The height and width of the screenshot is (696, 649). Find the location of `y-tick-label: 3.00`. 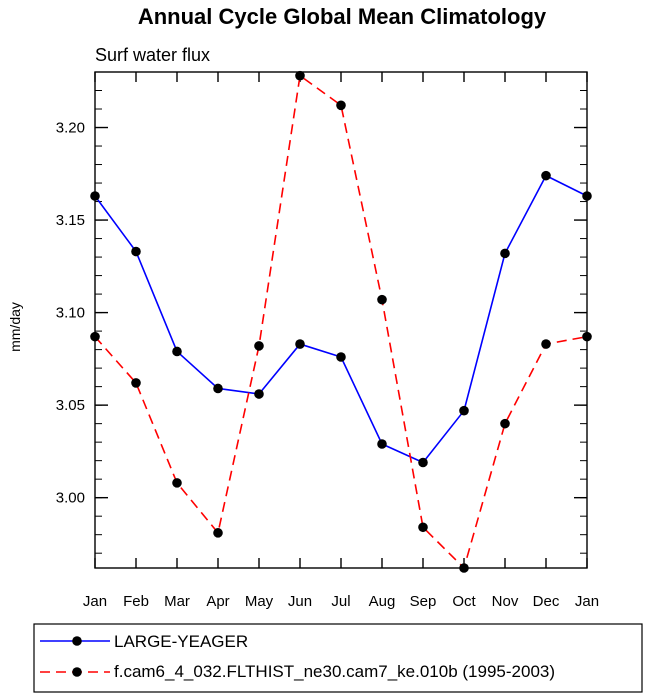

y-tick-label: 3.00 is located at coordinates (70, 498).